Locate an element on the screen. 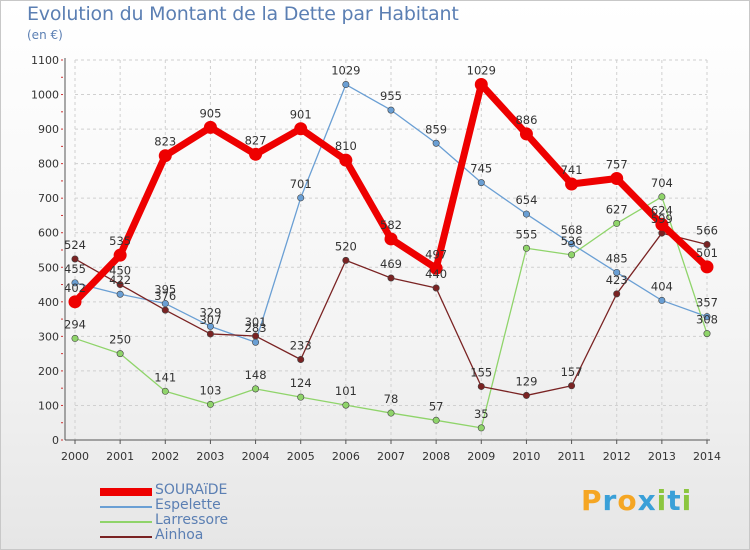  y-tick-label: 600 is located at coordinates (48, 233).